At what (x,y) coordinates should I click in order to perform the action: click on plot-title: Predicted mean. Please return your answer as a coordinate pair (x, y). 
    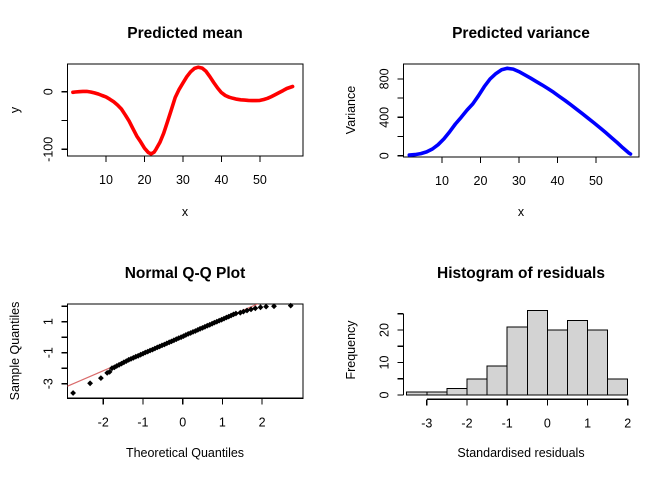
    Looking at the image, I should click on (185, 33).